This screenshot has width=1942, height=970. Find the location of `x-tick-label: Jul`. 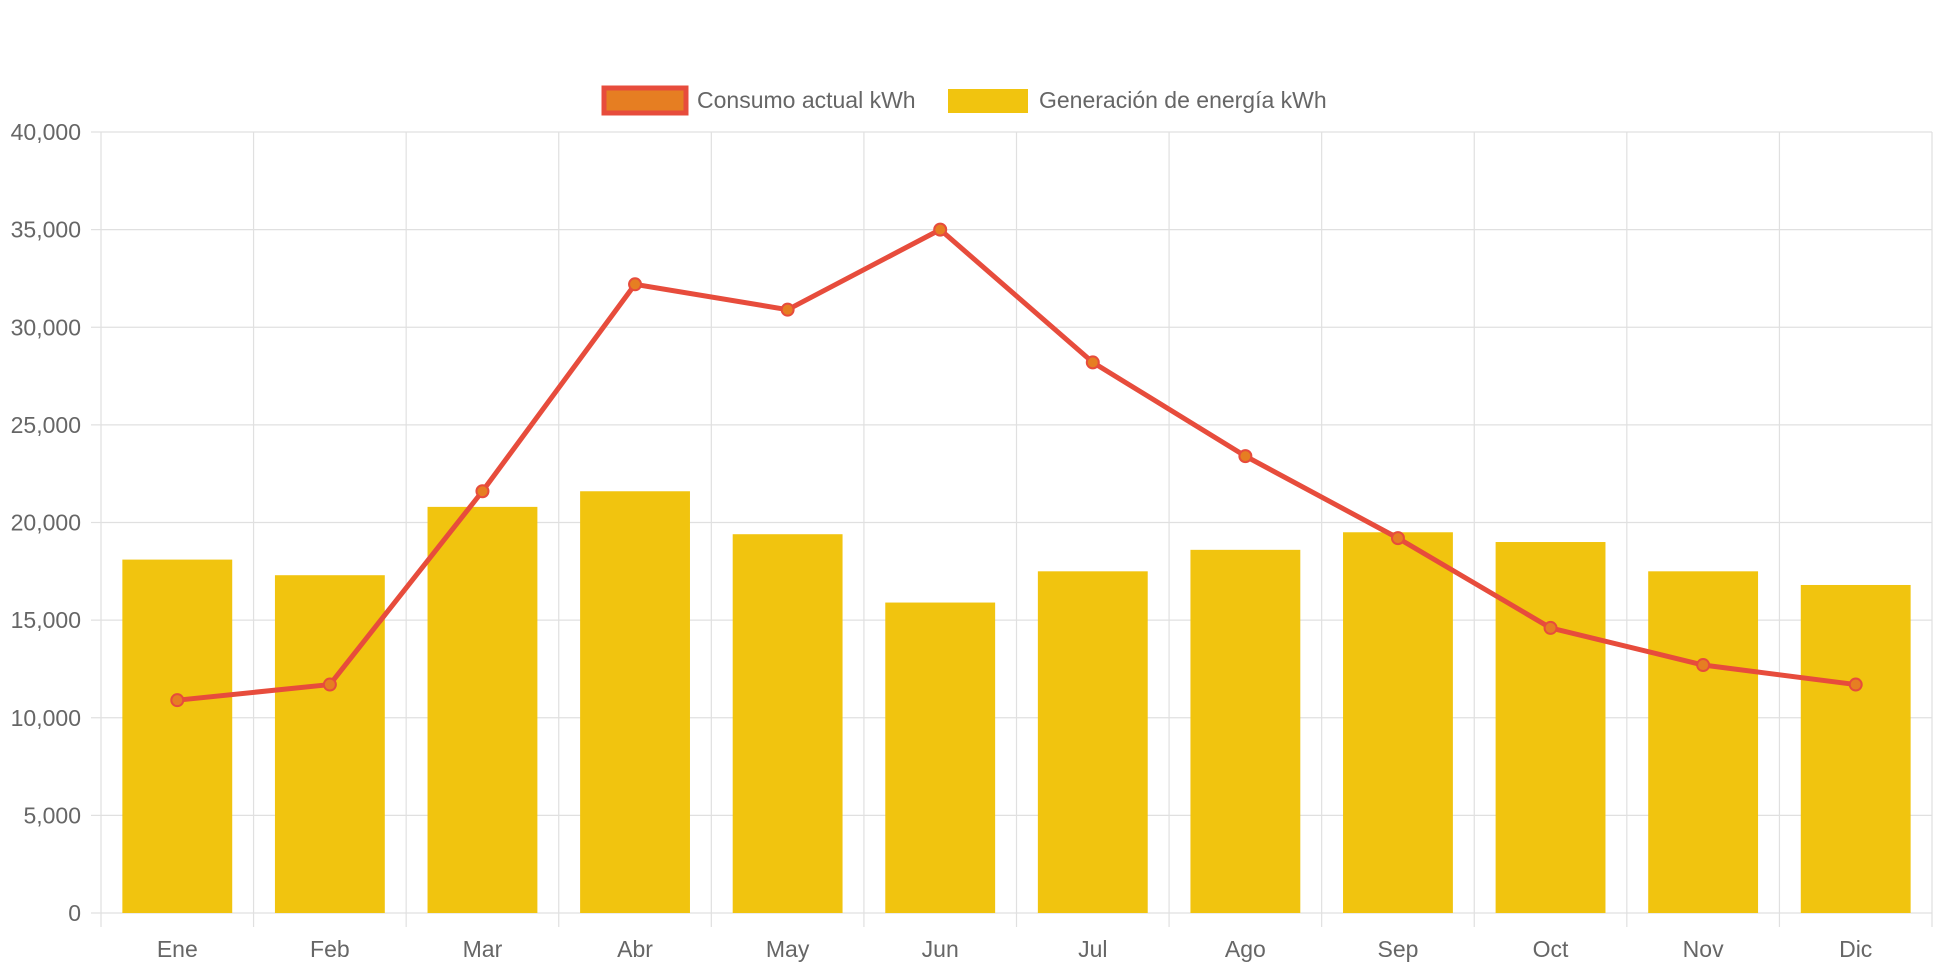

x-tick-label: Jul is located at coordinates (1092, 949).